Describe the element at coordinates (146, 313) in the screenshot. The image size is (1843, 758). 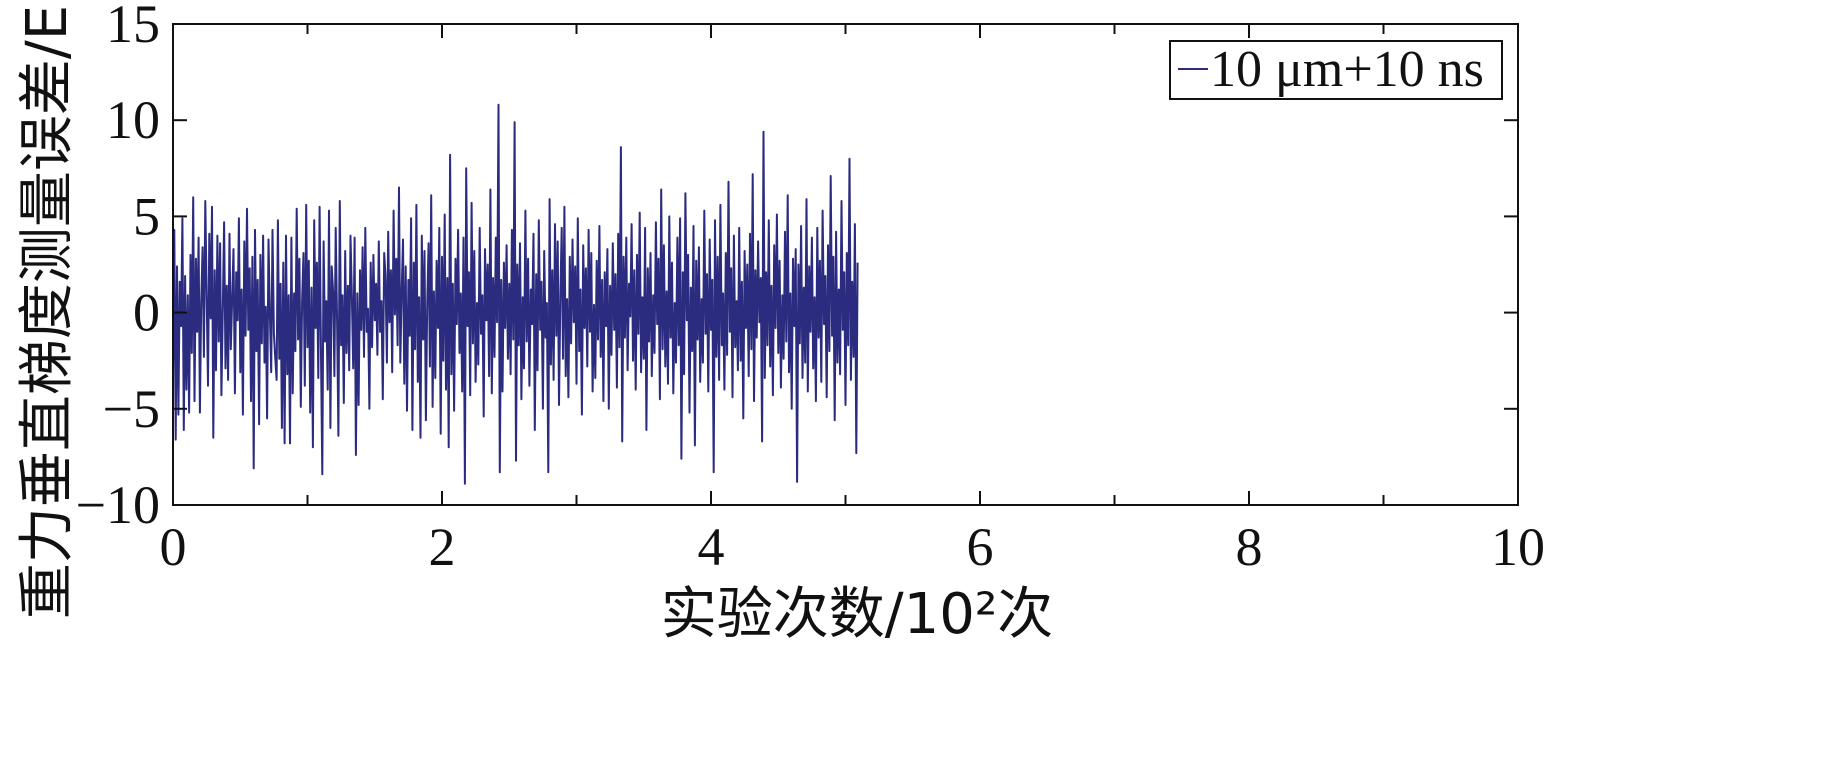
I see `y-tick-label-0: 0` at that location.